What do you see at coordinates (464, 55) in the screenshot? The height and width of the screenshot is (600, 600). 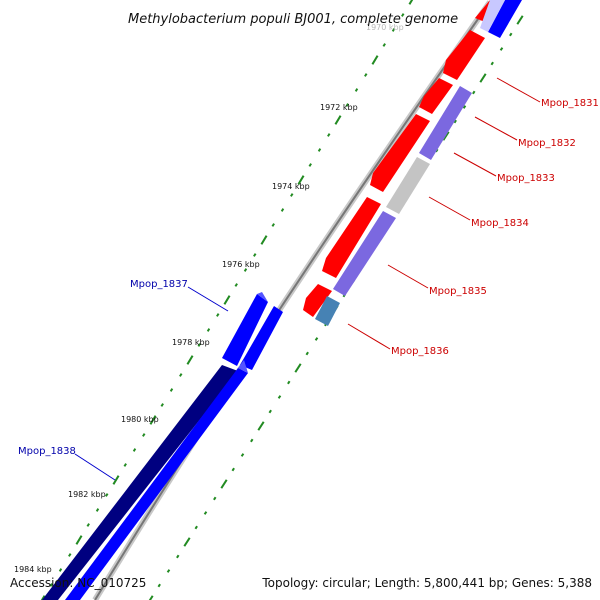 I see `gene-mpop-1831-cds` at bounding box center [464, 55].